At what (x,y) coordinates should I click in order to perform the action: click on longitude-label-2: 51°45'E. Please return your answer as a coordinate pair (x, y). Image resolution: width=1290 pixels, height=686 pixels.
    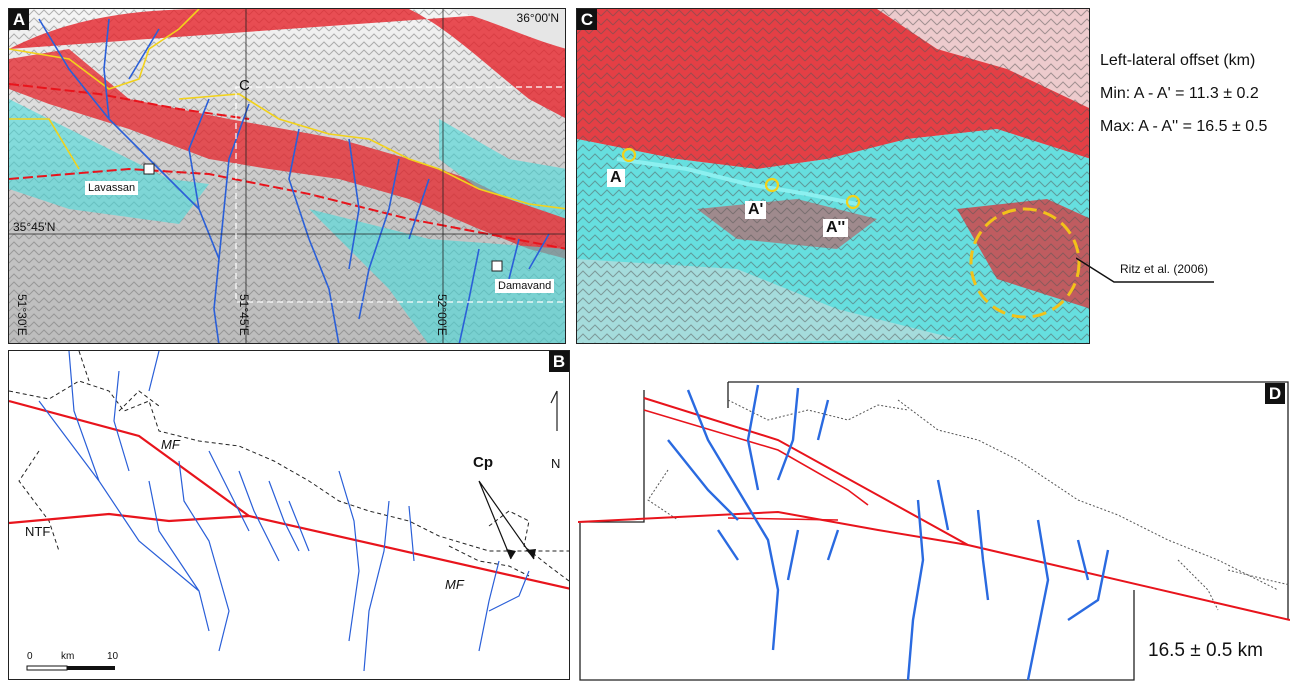
    Looking at the image, I should click on (244, 315).